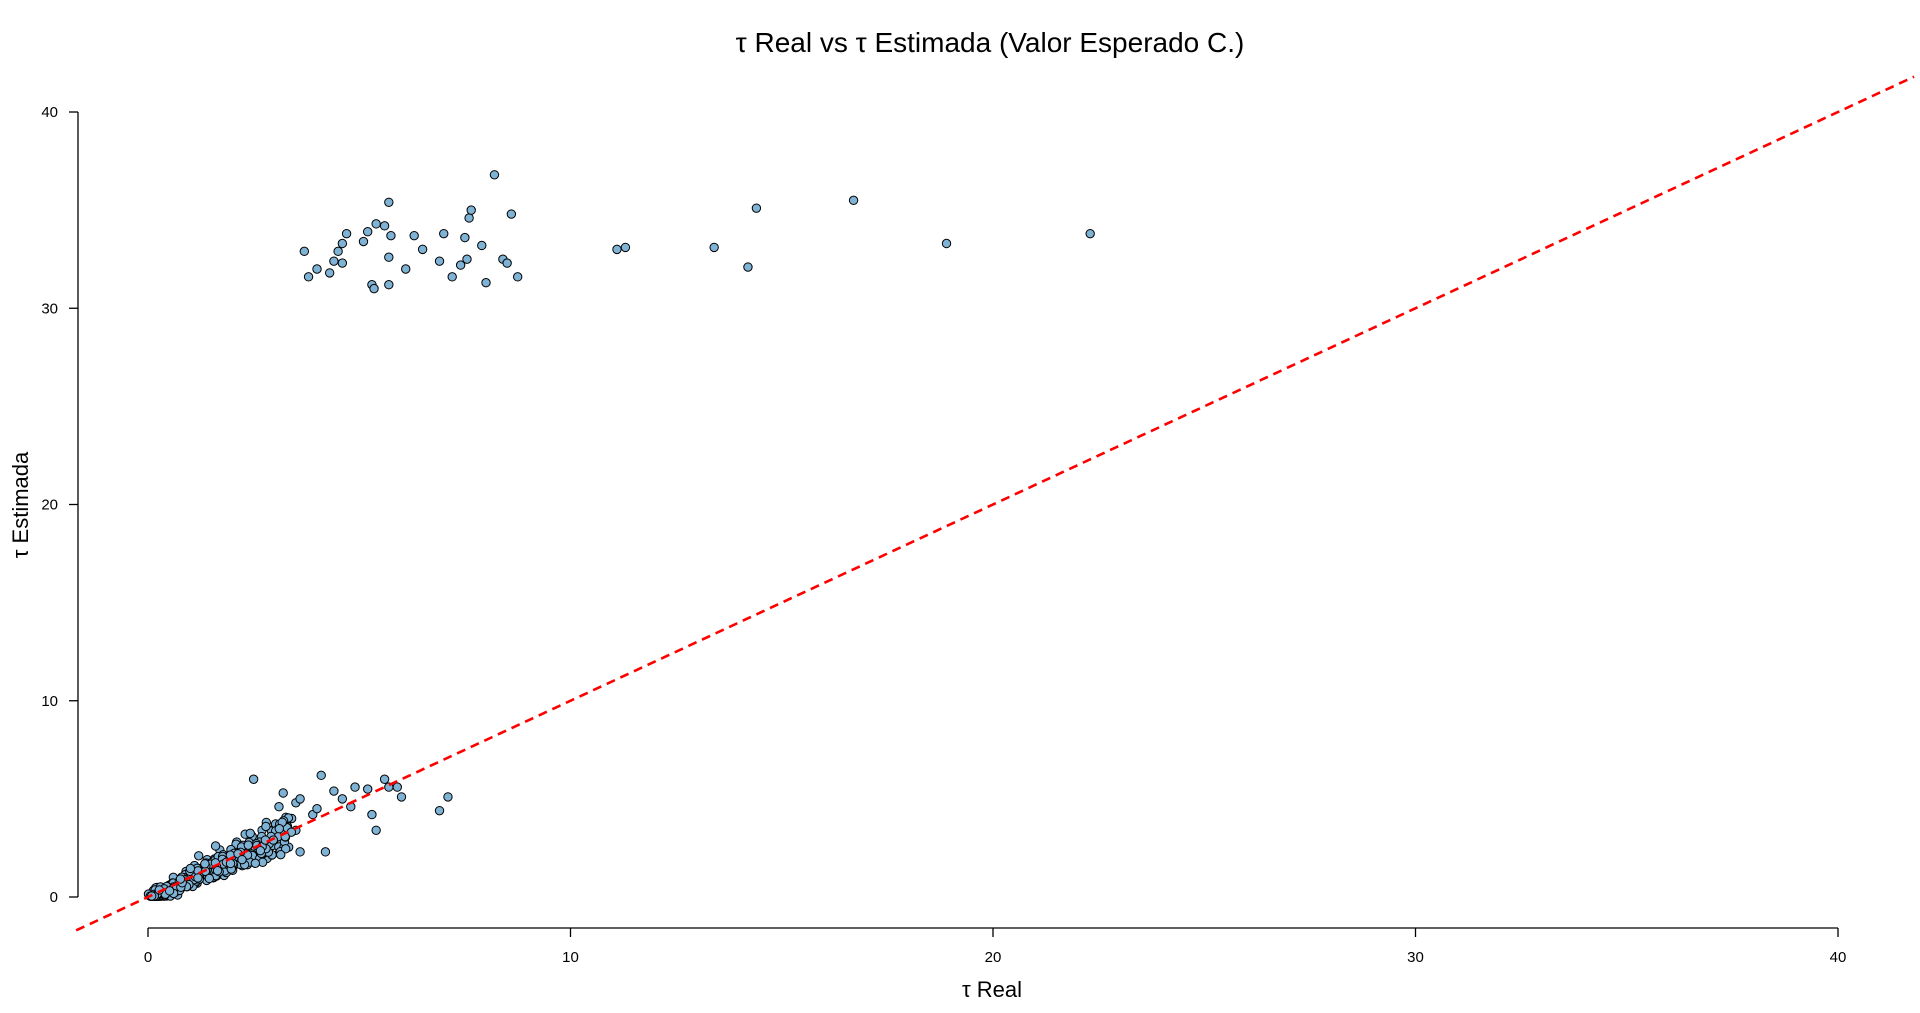 The width and height of the screenshot is (1920, 1013). I want to click on y-tick-label: 40, so click(49, 112).